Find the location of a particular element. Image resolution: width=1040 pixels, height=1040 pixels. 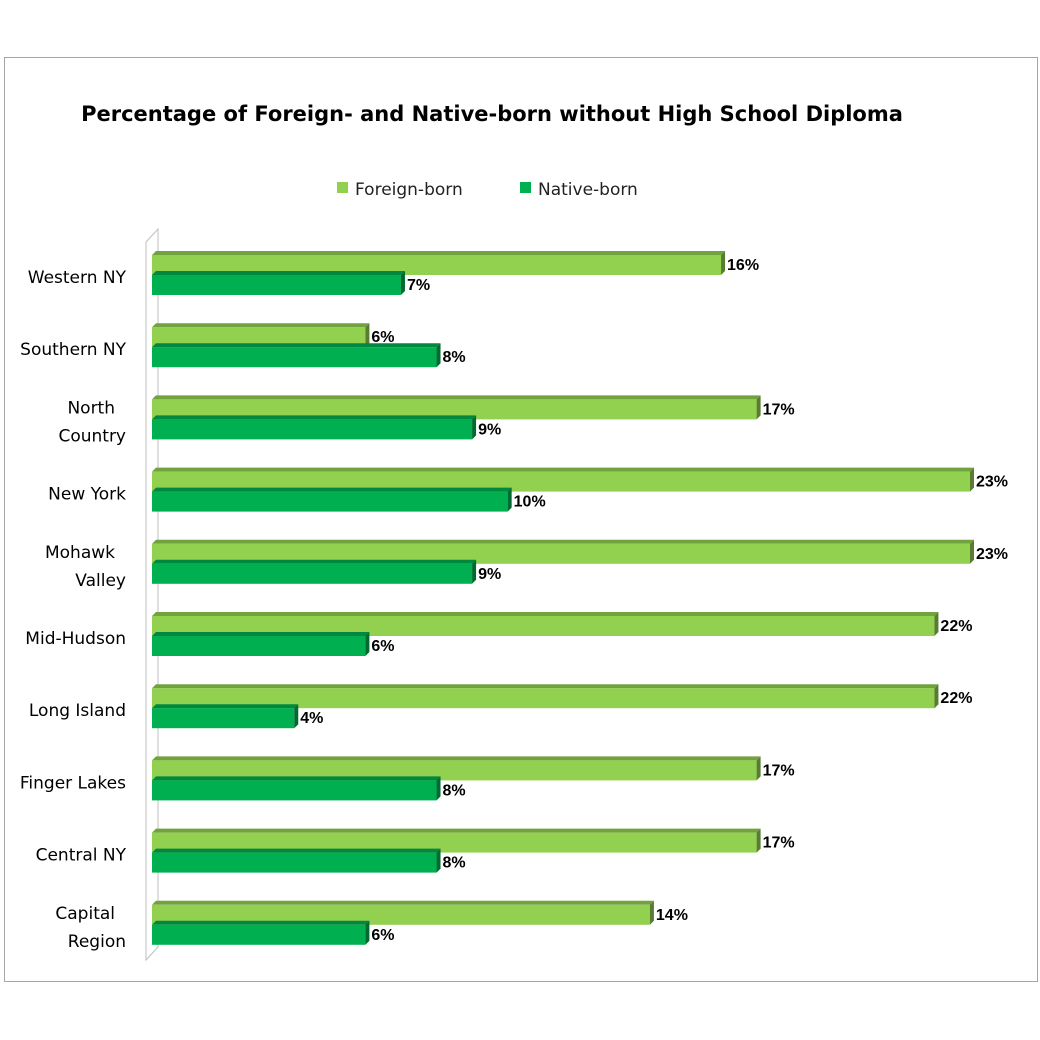

category-label: Long Island is located at coordinates (77, 711).